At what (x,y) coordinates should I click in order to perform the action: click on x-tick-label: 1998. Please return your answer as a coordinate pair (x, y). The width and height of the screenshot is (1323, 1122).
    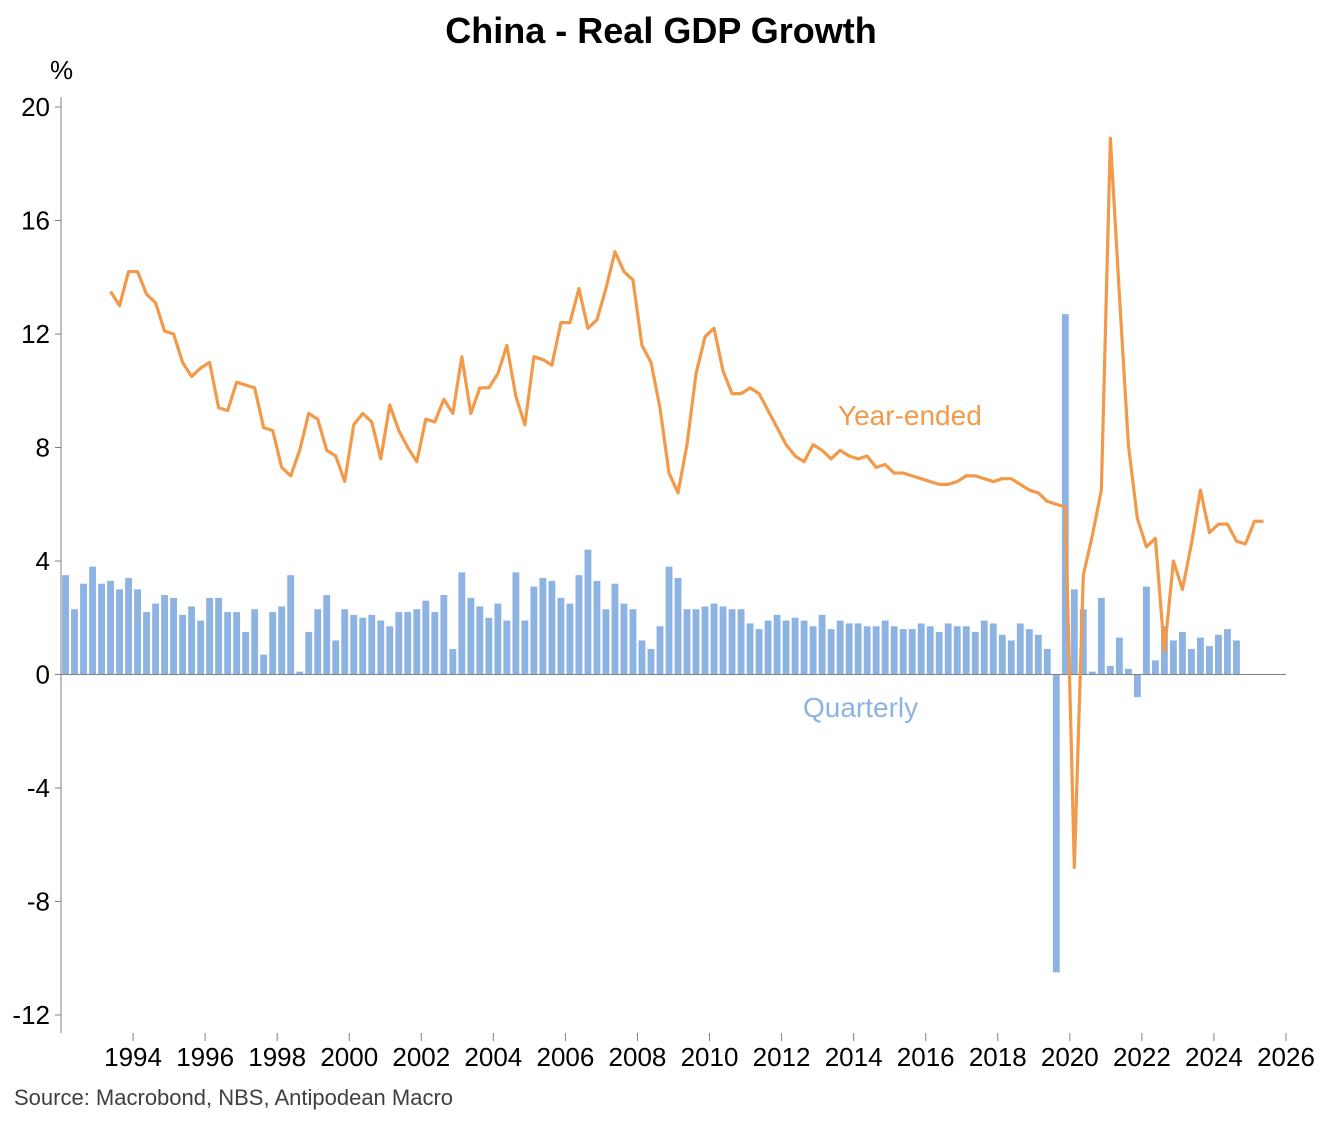
    Looking at the image, I should click on (277, 1057).